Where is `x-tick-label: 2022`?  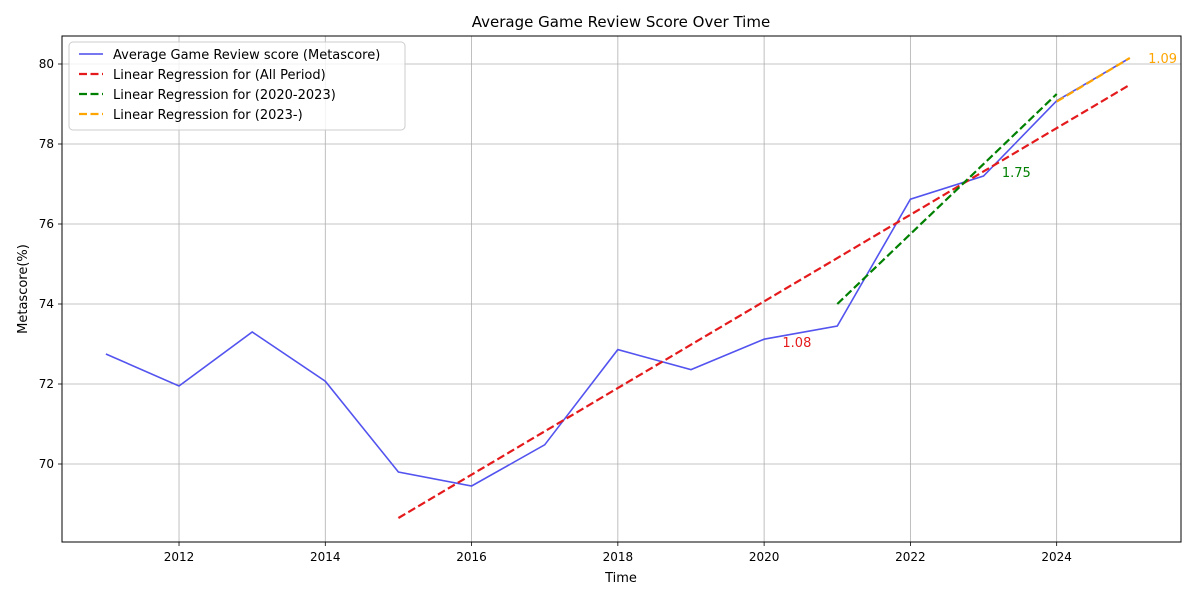 x-tick-label: 2022 is located at coordinates (910, 557).